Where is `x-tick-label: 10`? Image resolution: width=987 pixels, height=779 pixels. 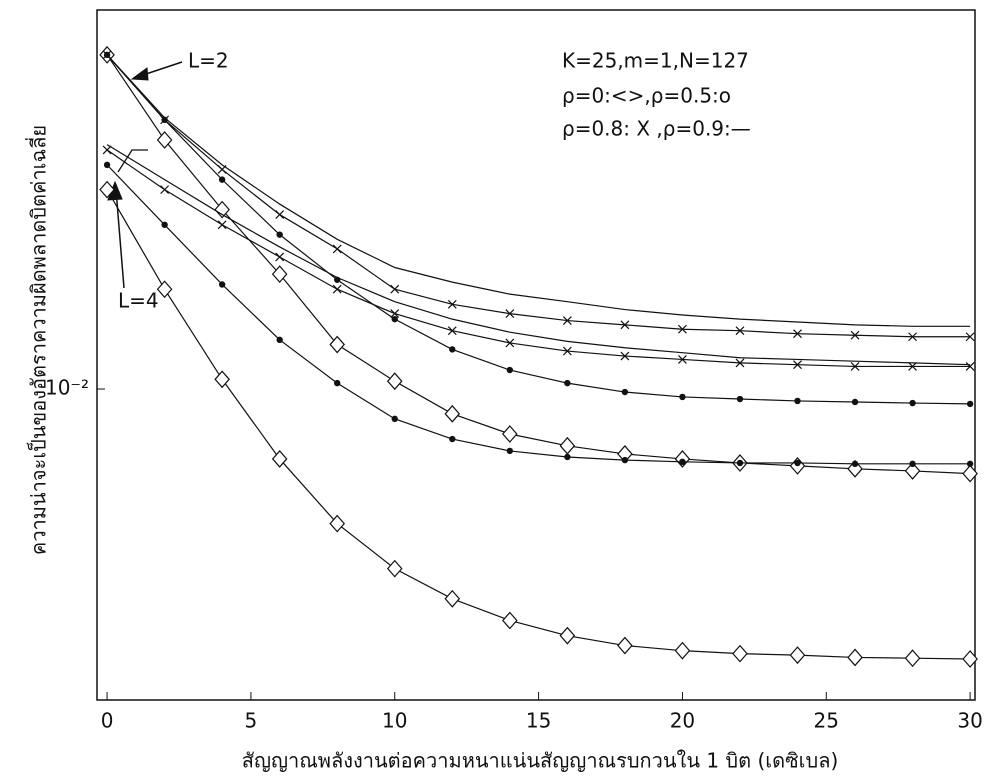
x-tick-label: 10 is located at coordinates (394, 721).